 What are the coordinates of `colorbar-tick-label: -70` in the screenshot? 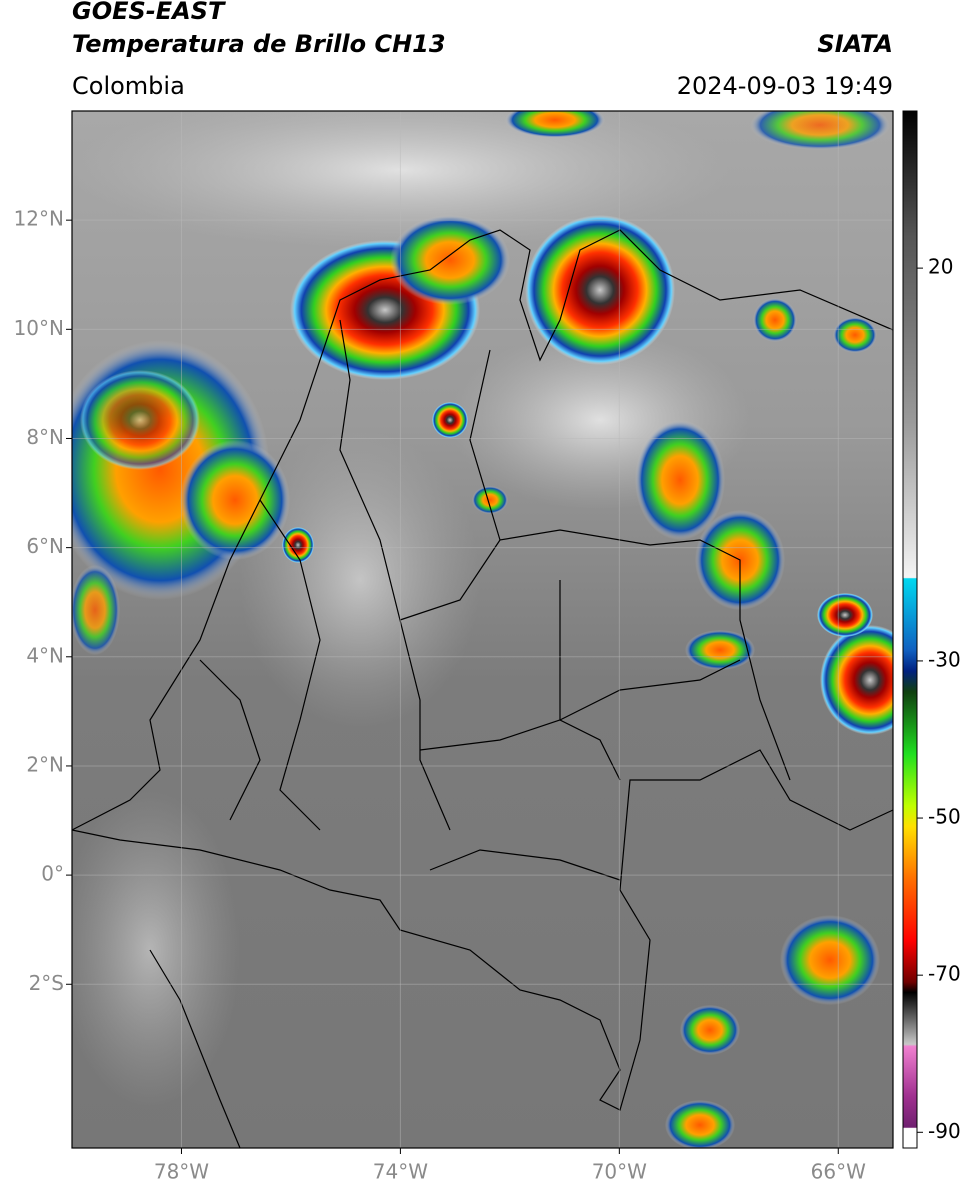 It's located at (944, 974).